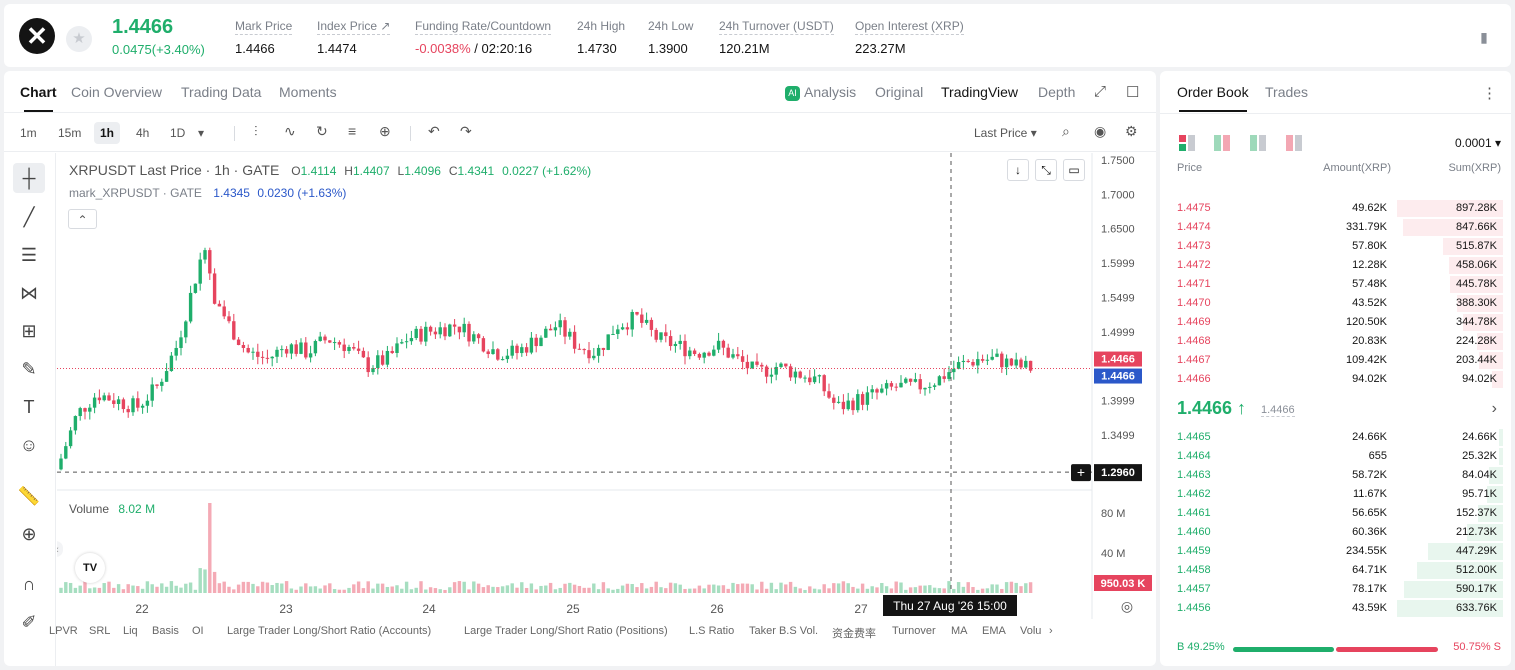 The width and height of the screenshot is (1515, 670). Describe the element at coordinates (130, 631) in the screenshot. I see `indicator-item: Liq` at that location.